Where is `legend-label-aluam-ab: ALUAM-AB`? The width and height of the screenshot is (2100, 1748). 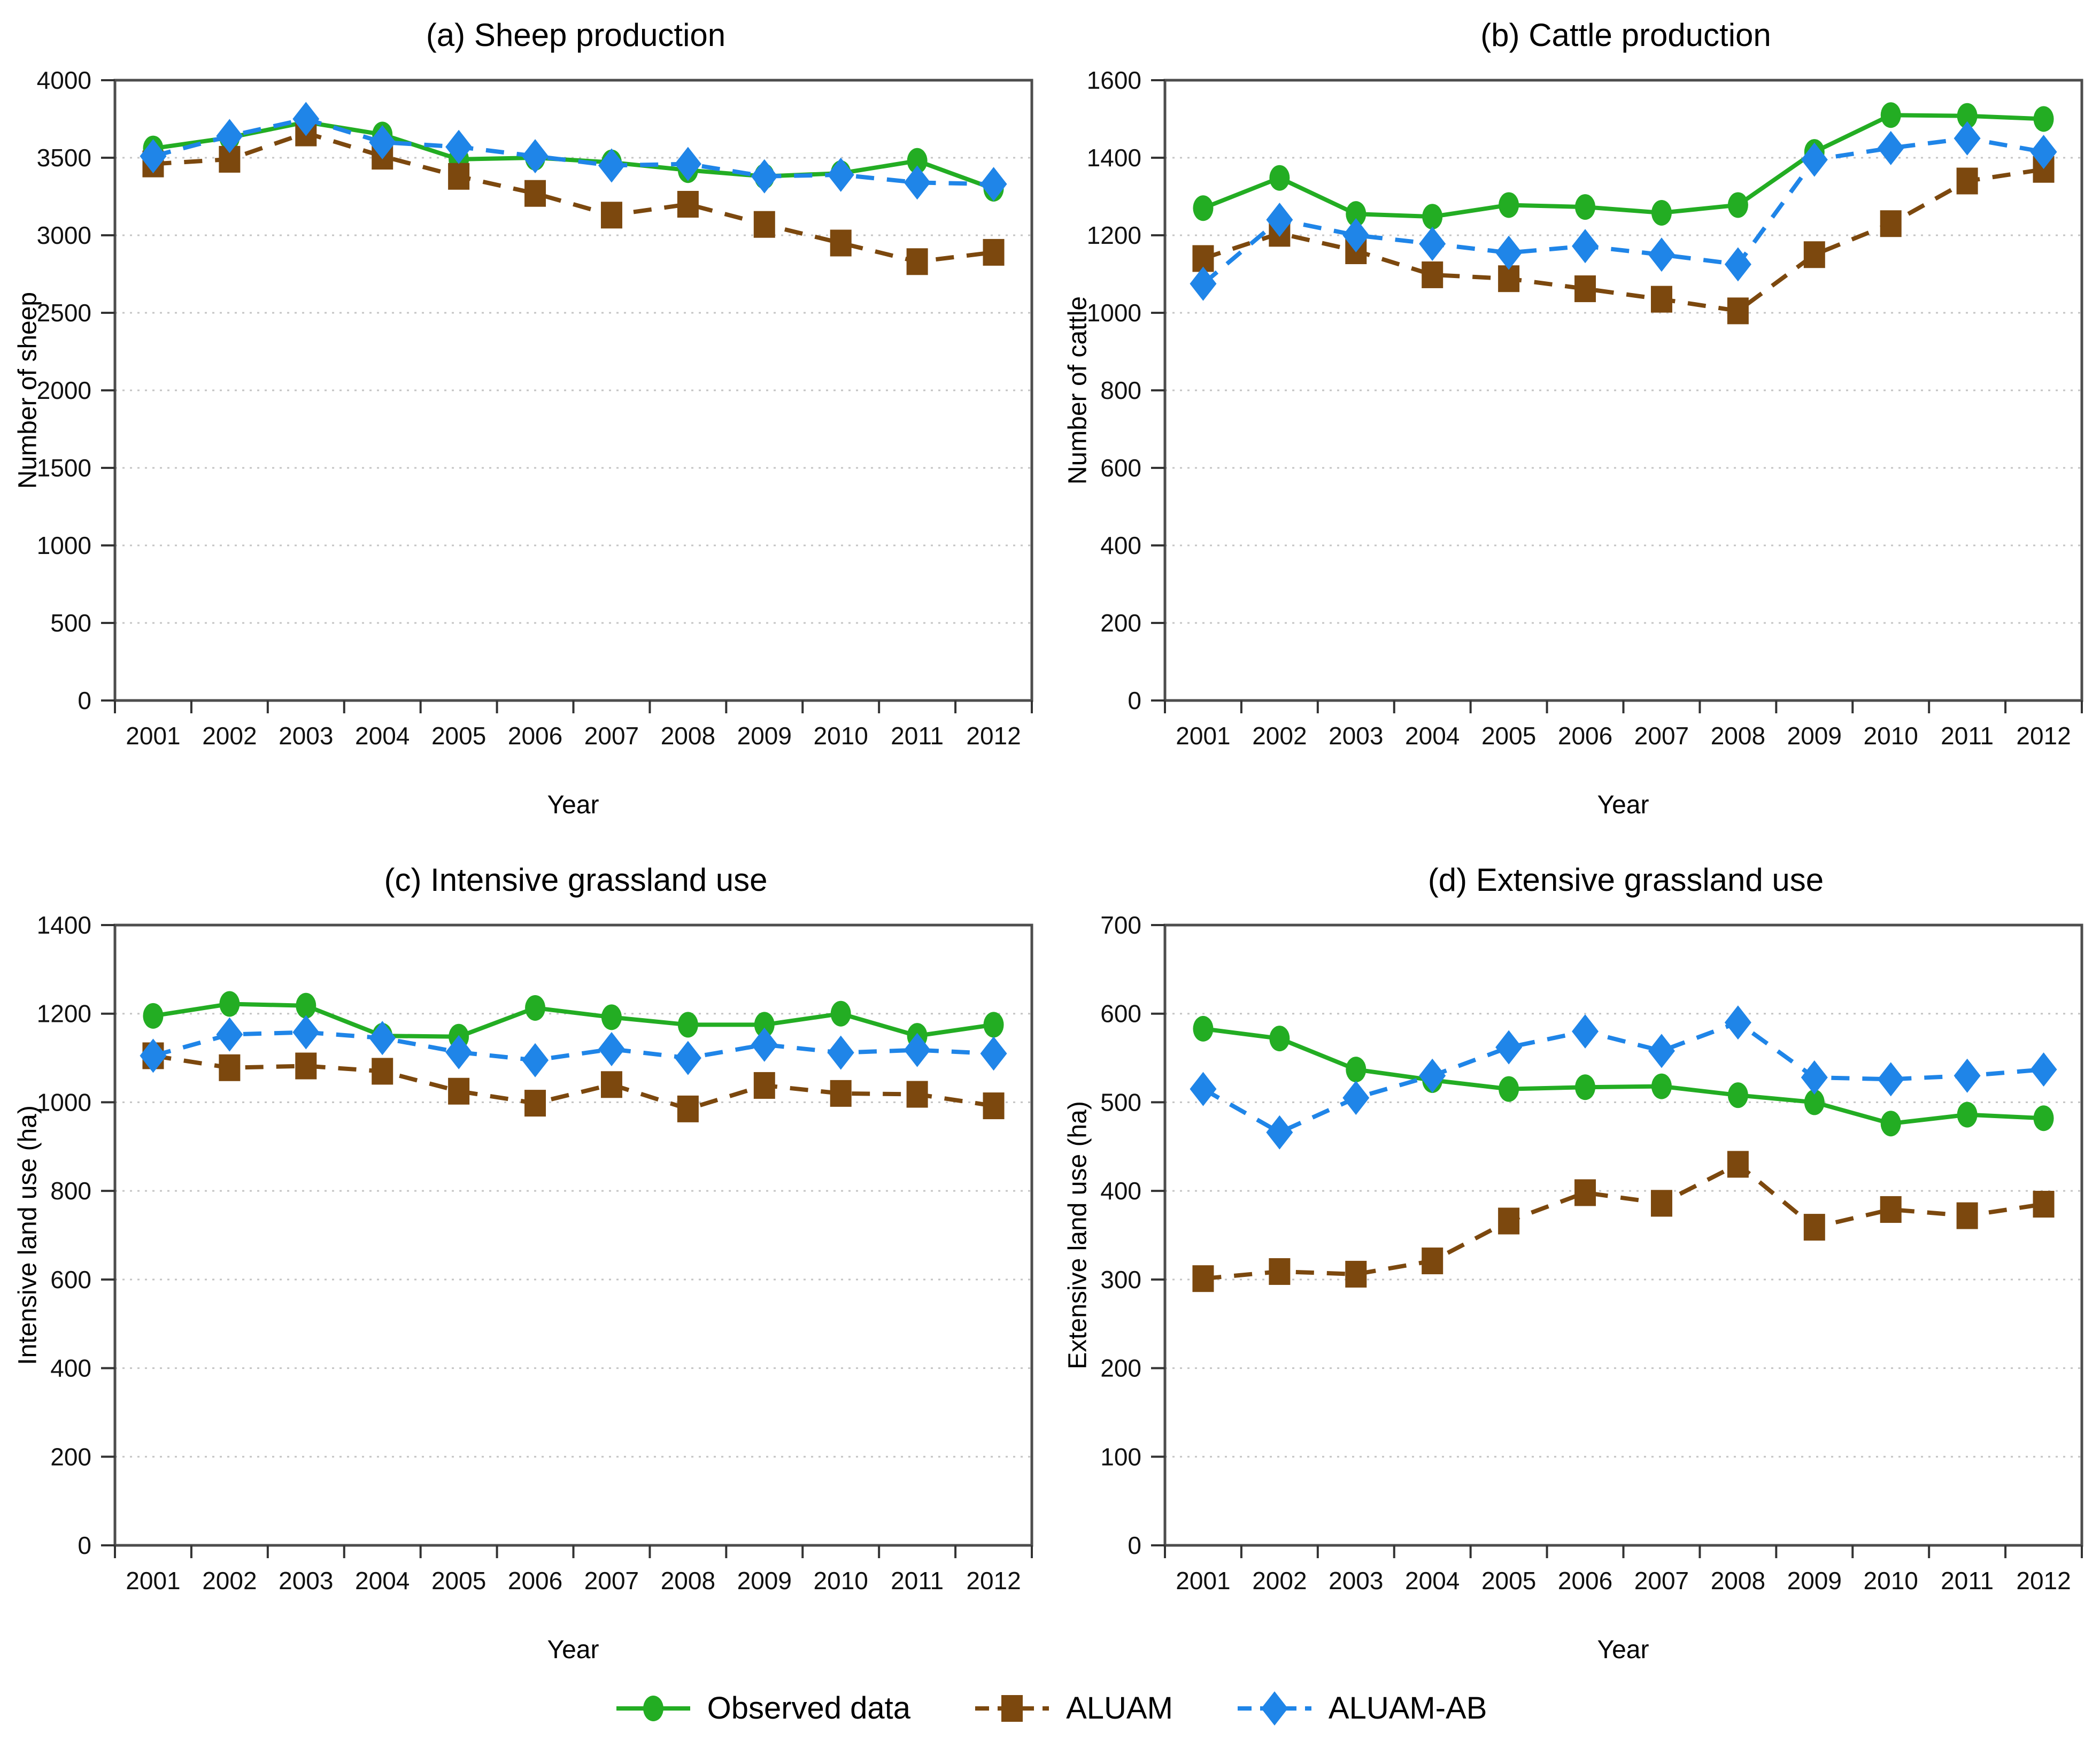
legend-label-aluam-ab: ALUAM-AB is located at coordinates (1407, 1708).